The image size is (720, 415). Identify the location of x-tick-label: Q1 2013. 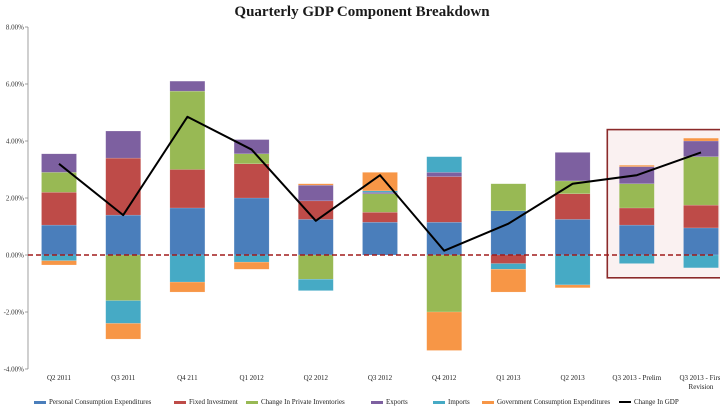
(508, 378).